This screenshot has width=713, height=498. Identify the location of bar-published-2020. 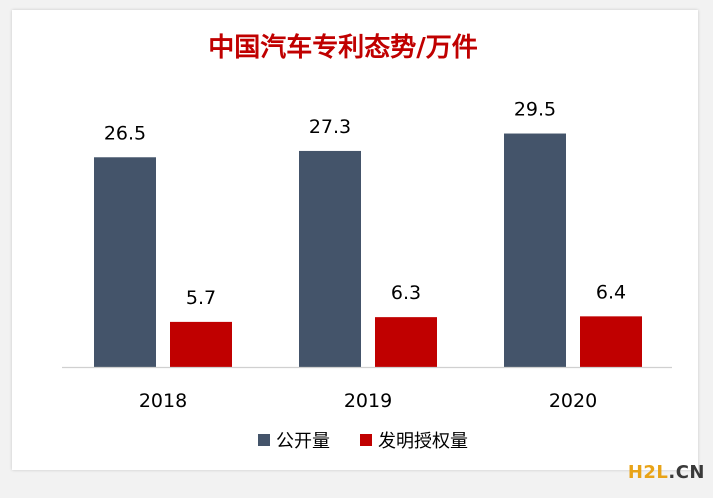
(535, 250).